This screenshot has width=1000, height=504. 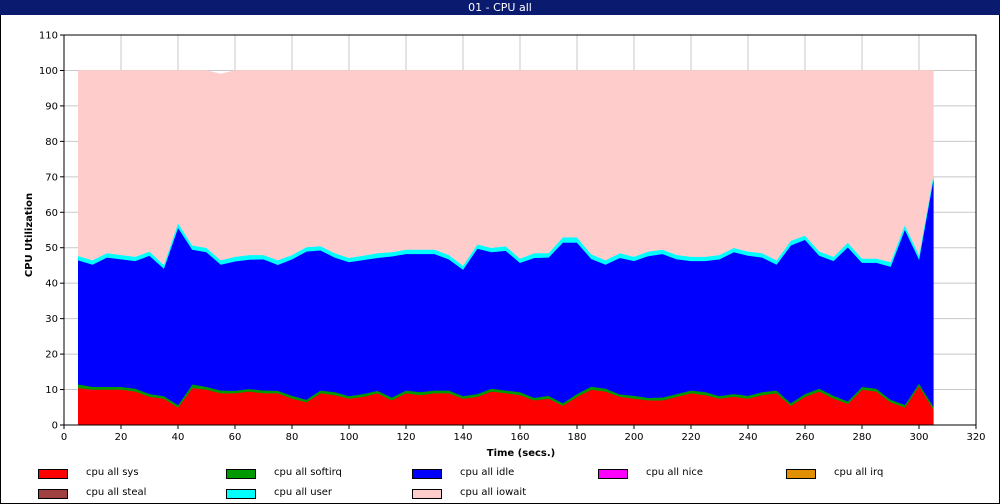 What do you see at coordinates (235, 437) in the screenshot?
I see `x-tick-label: 60` at bounding box center [235, 437].